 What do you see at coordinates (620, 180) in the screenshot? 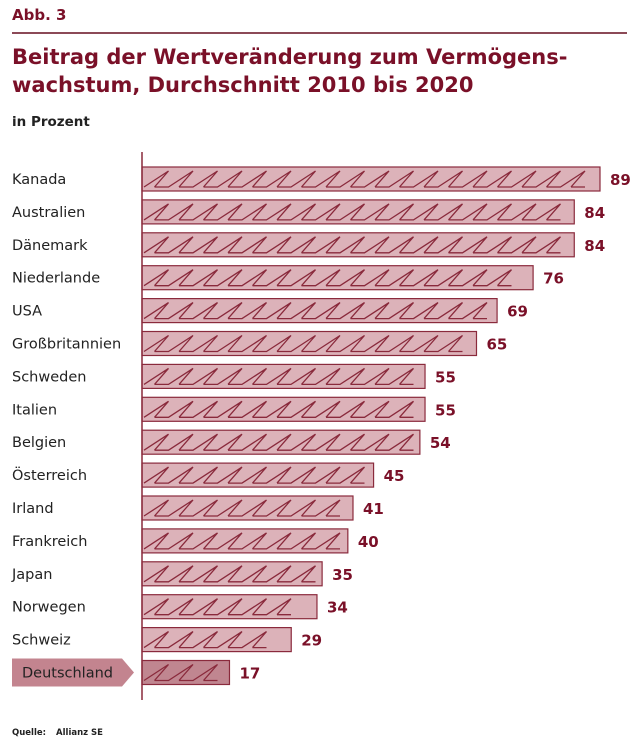
I see `data-label: 89` at bounding box center [620, 180].